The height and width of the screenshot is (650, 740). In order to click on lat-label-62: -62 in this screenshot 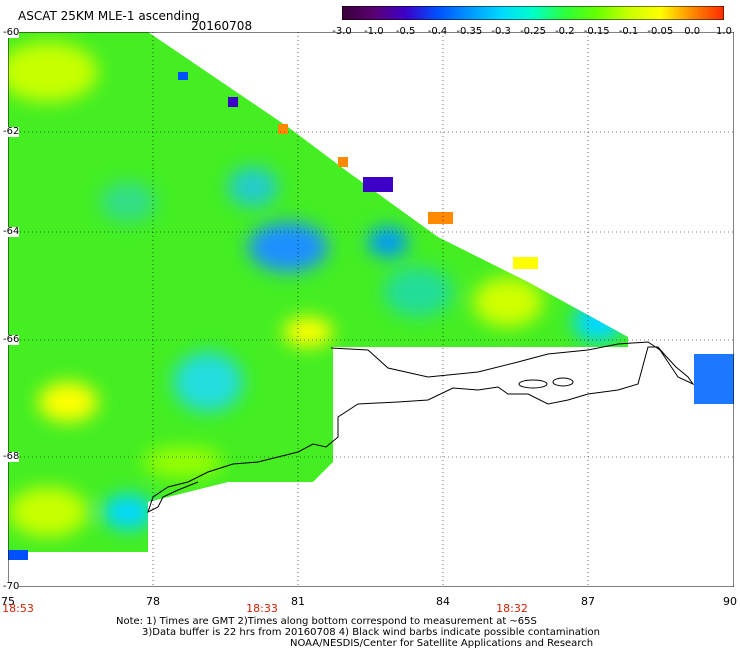, I will do `click(11, 131)`.